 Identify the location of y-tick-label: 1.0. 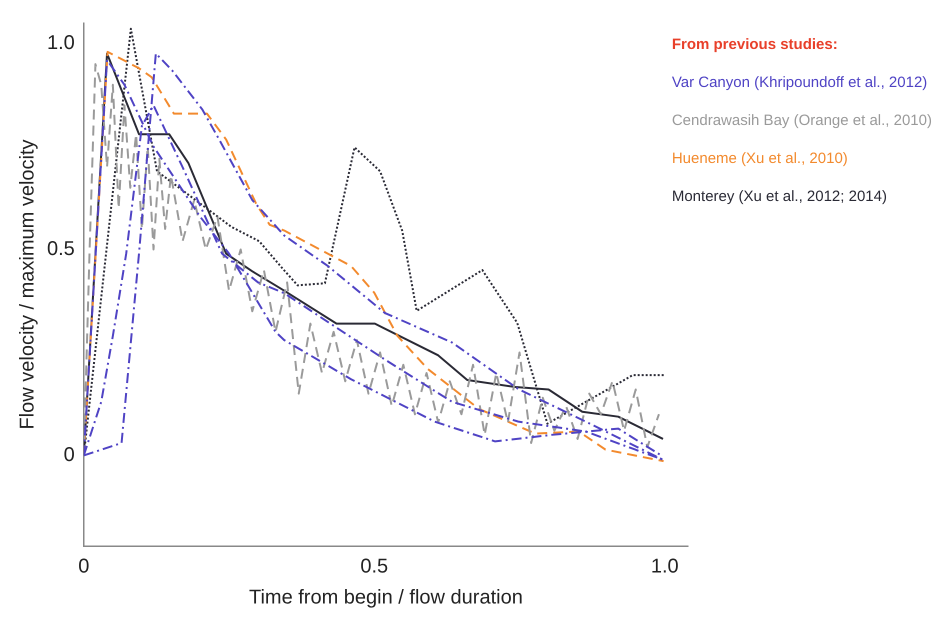
(60, 43).